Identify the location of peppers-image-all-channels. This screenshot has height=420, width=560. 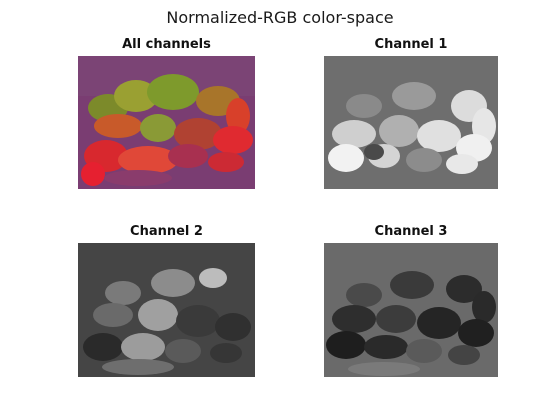
(166, 122).